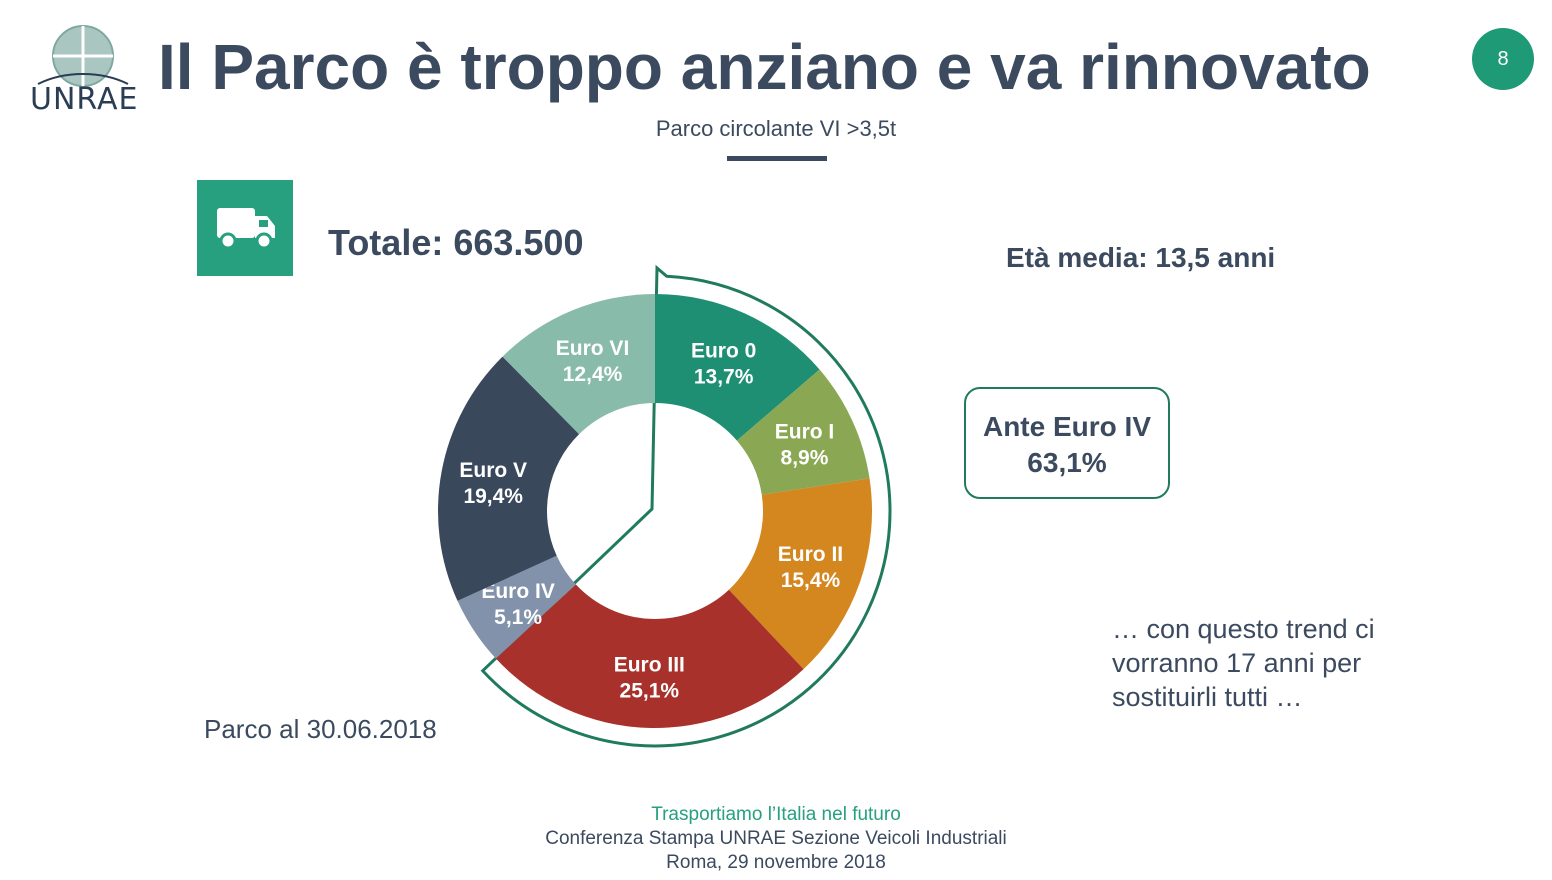  What do you see at coordinates (764, 67) in the screenshot?
I see `page-title: Il Parco è troppo anziano e va rinnovato` at bounding box center [764, 67].